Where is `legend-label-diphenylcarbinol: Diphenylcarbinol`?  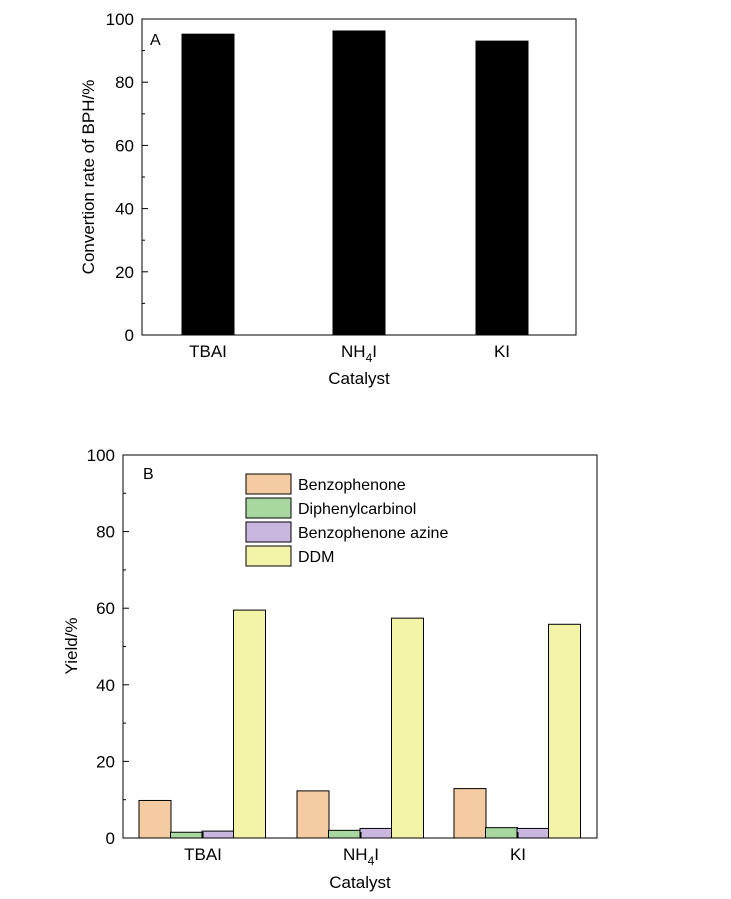 legend-label-diphenylcarbinol: Diphenylcarbinol is located at coordinates (357, 509).